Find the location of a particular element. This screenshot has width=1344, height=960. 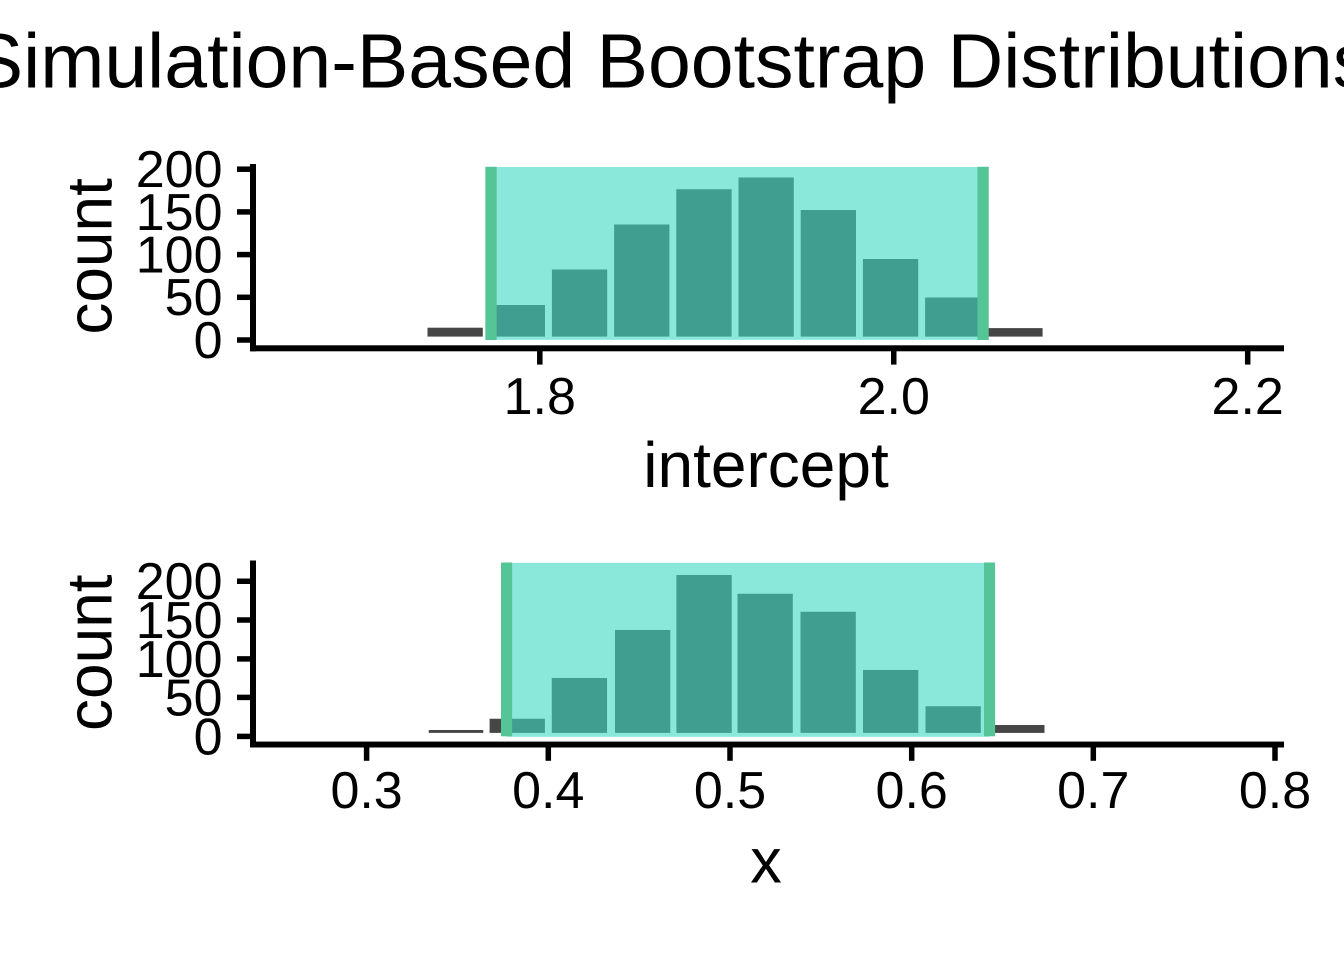

svg-text: 0.5 is located at coordinates (730, 791).